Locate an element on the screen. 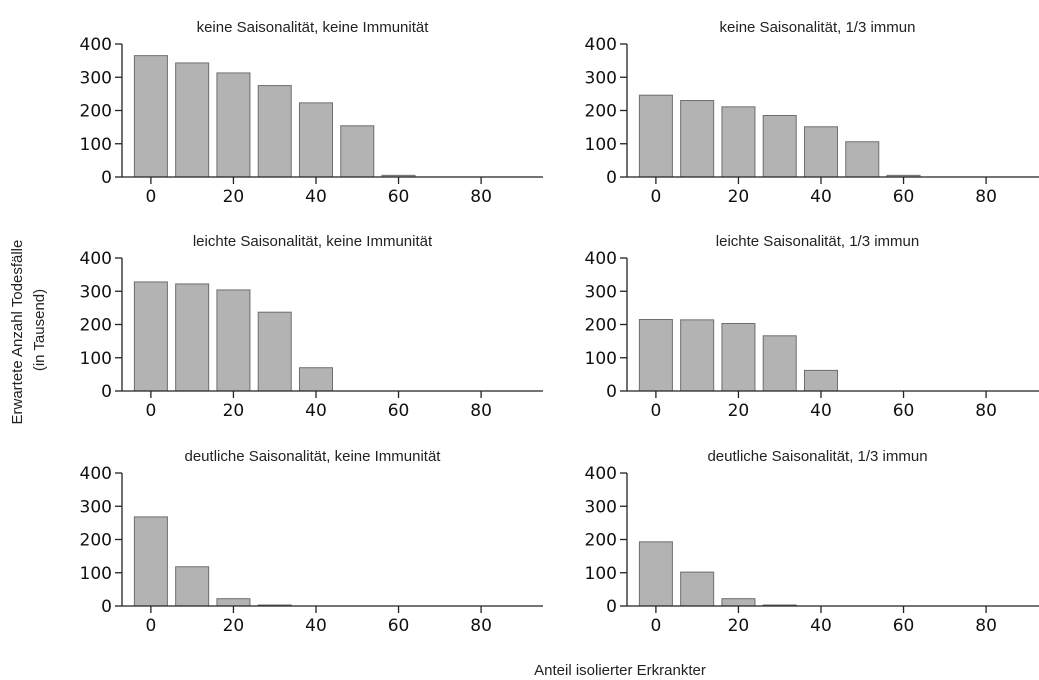  x-axis-label: Anteil isolierter Erkrankter is located at coordinates (620, 670).